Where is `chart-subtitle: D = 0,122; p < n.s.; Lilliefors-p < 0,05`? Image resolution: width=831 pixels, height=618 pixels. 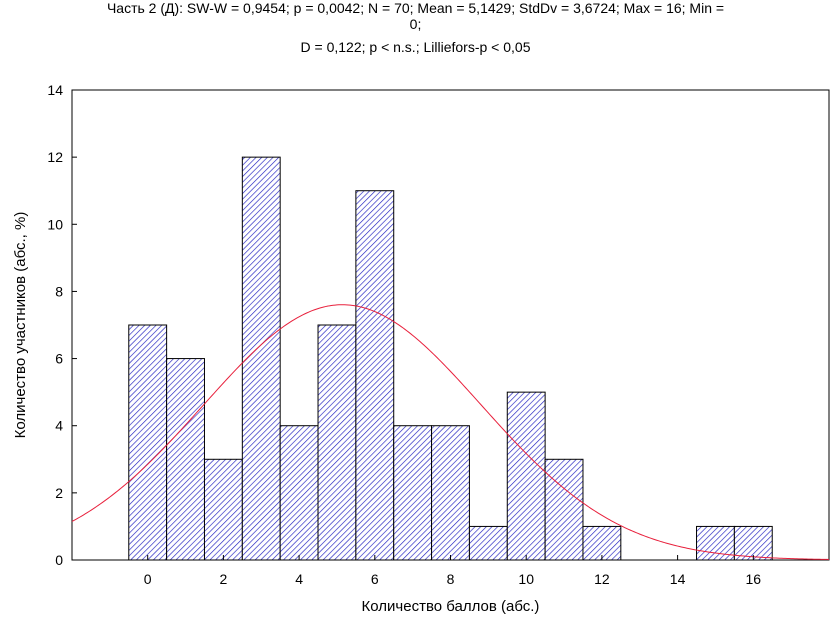 chart-subtitle: D = 0,122; p < n.s.; Lilliefors-p < 0,05 is located at coordinates (415, 47).